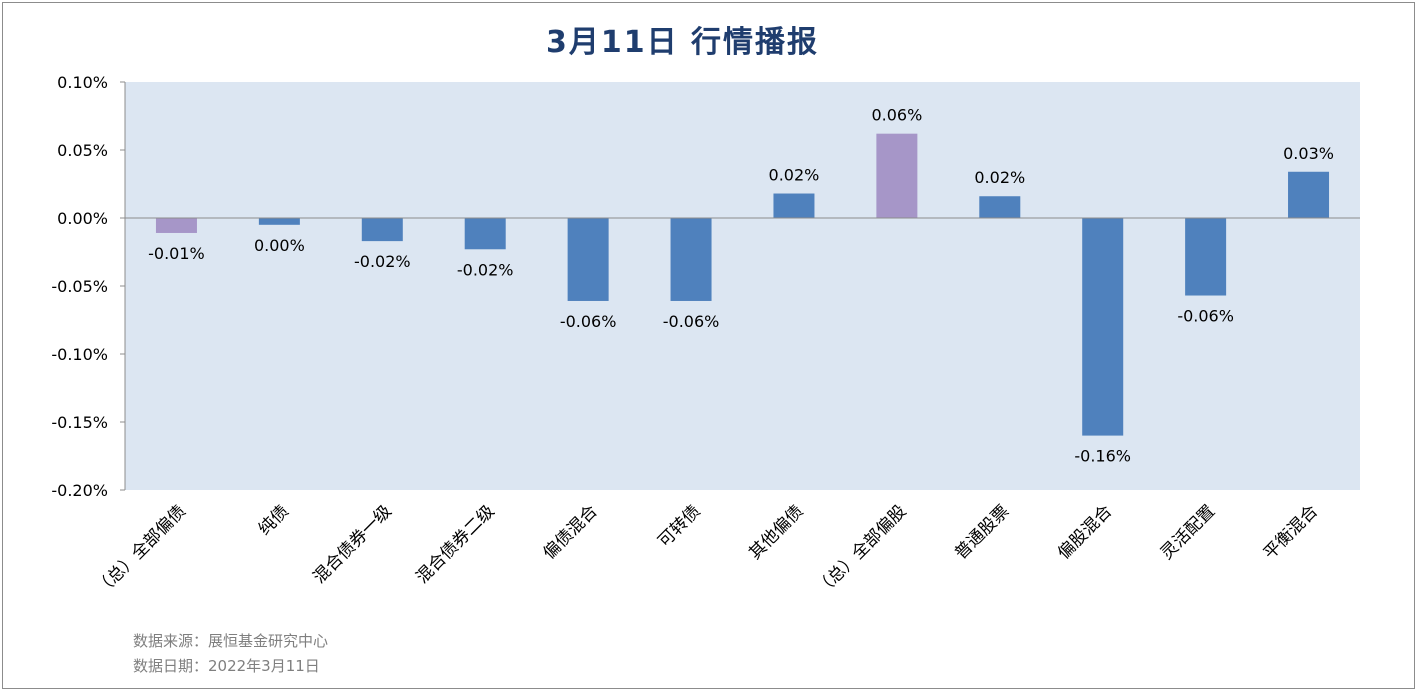  What do you see at coordinates (82, 82) in the screenshot?
I see `y-tick-label: 0.10%` at bounding box center [82, 82].